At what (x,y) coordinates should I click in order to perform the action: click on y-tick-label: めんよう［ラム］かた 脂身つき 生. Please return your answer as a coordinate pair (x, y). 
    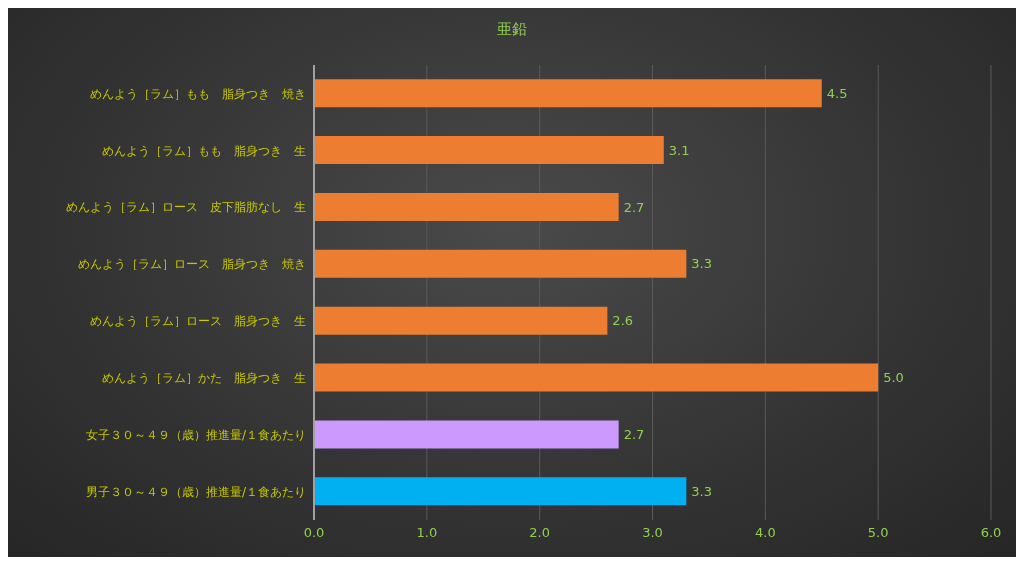
    Looking at the image, I should click on (204, 378).